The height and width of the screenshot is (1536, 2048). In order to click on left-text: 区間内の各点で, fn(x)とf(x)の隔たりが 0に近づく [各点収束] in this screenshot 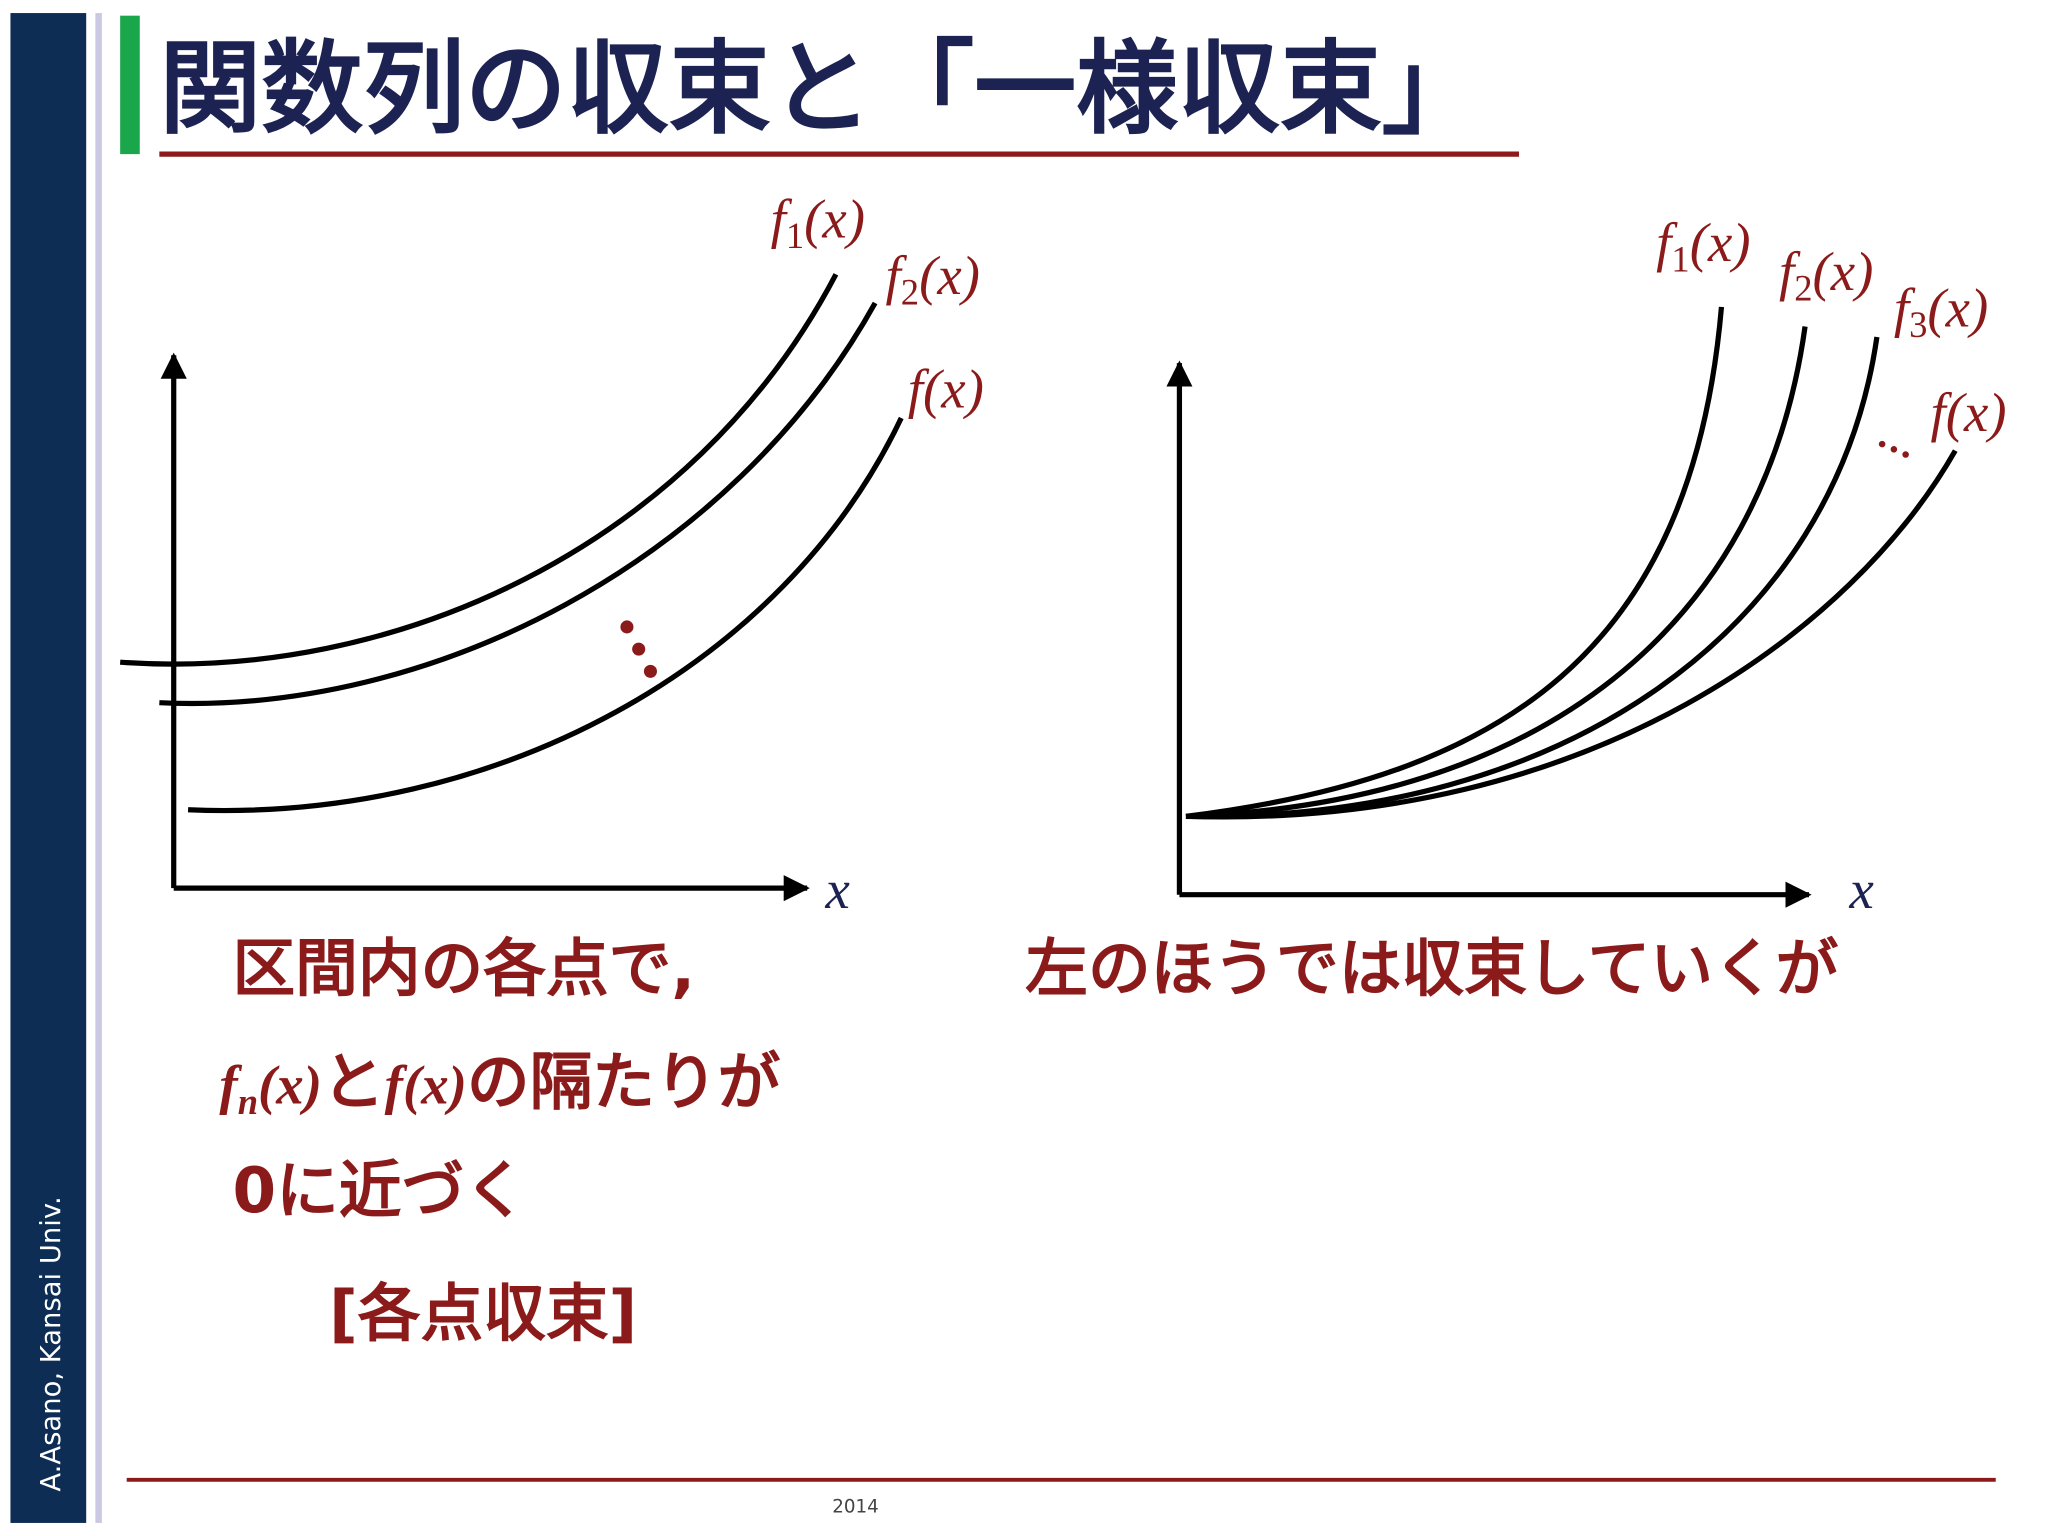, I will do `click(499, 1141)`.